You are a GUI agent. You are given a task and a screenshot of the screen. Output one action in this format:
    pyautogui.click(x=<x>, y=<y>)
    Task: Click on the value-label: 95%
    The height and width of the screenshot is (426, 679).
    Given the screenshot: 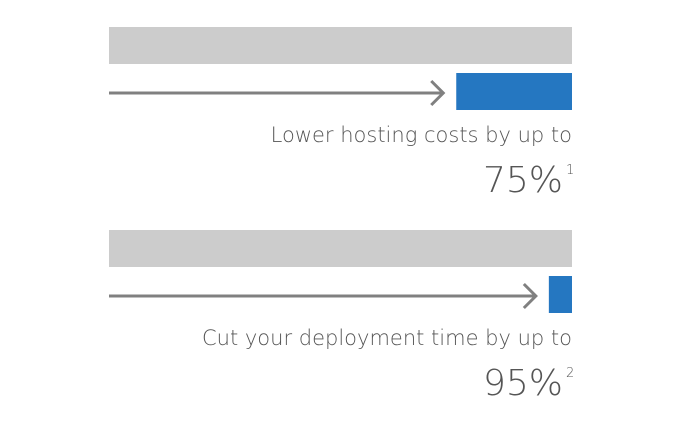 What is the action you would take?
    pyautogui.click(x=523, y=383)
    